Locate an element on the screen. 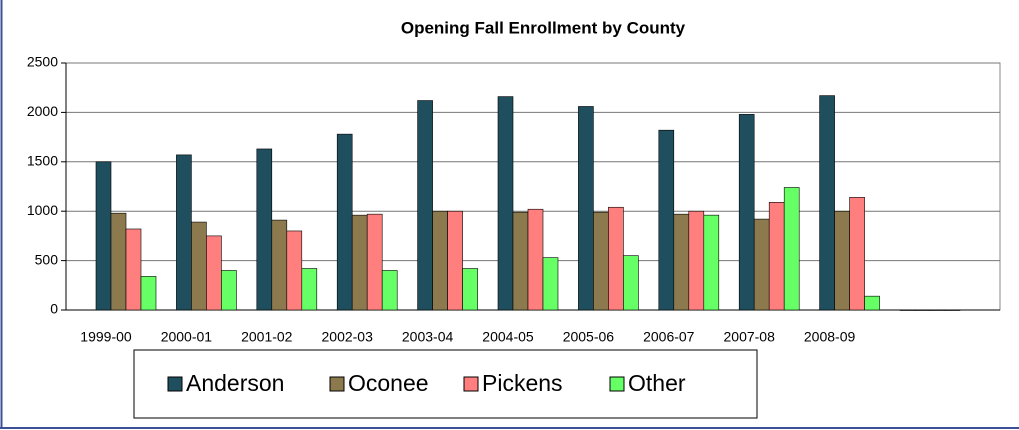 The width and height of the screenshot is (1019, 430). x-tick-label: 2002-03 is located at coordinates (348, 337).